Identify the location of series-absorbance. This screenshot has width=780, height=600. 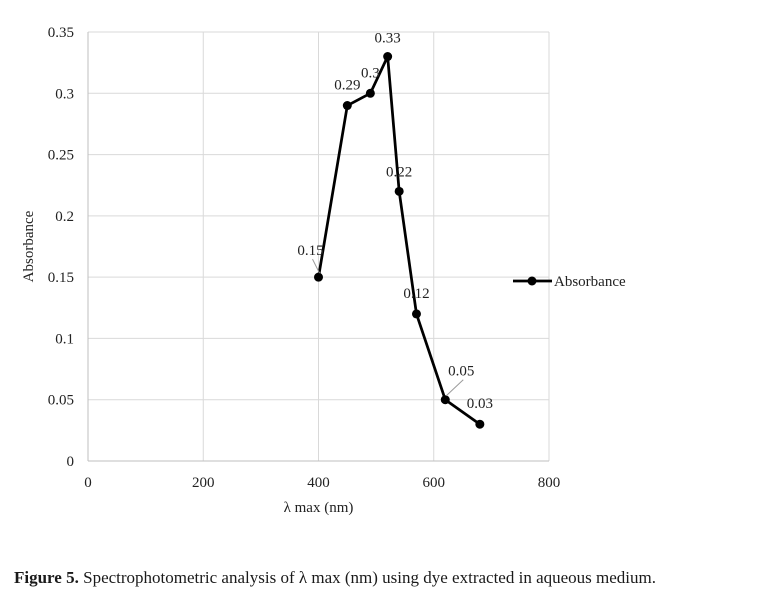
(399, 240).